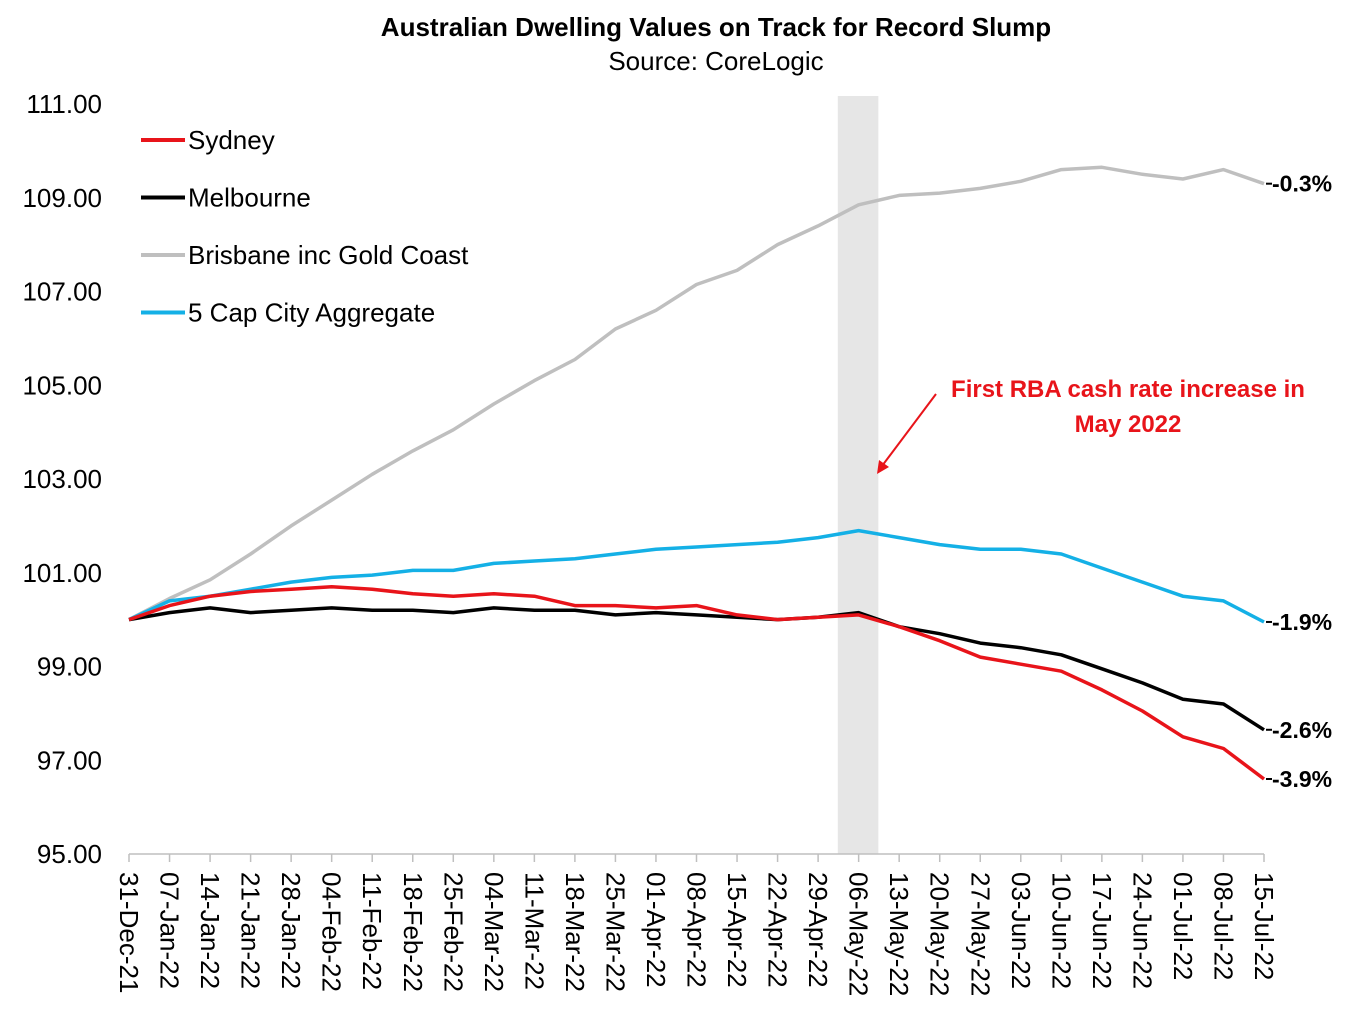  Describe the element at coordinates (1302, 622) in the screenshot. I see `end-label: -1.9%` at that location.